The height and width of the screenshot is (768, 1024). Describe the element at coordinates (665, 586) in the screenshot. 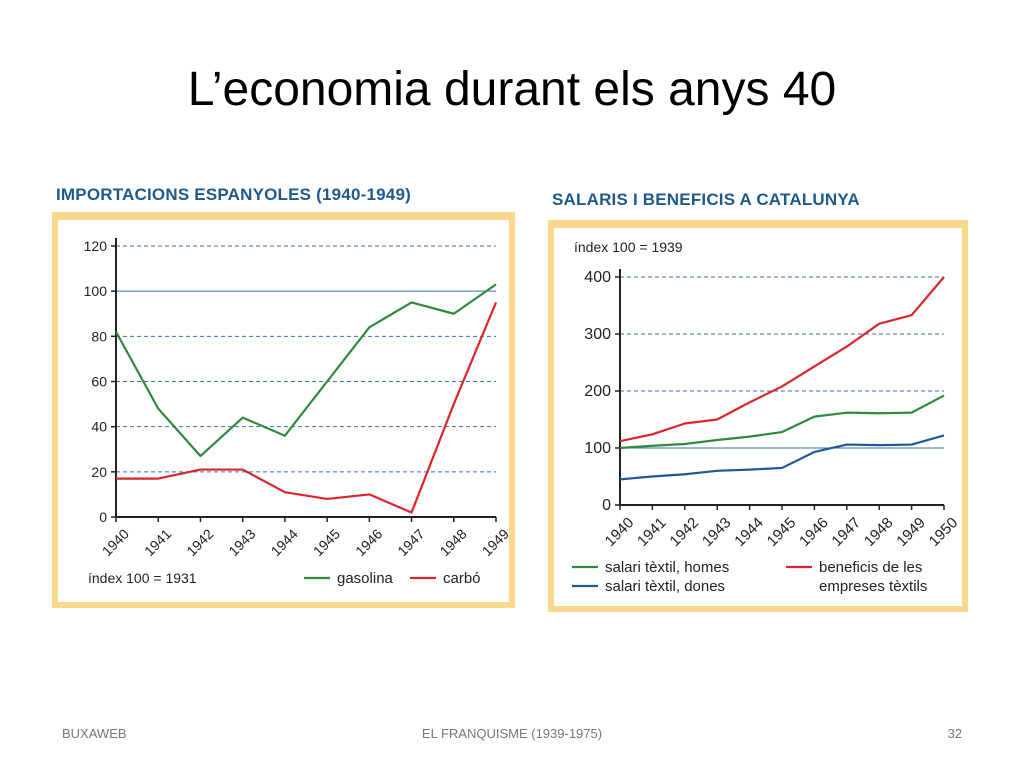

I see `wages-legend-label: salari tèxtil, dones` at that location.